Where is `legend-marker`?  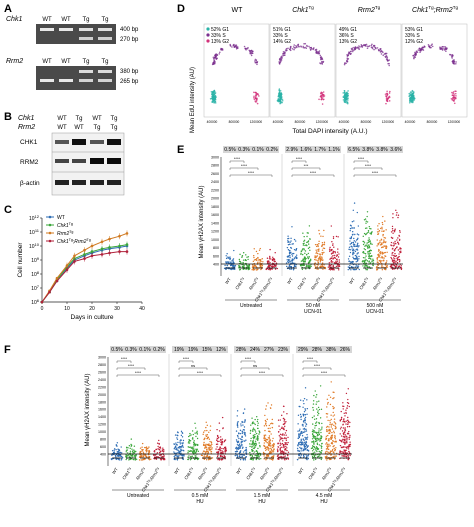
legend-marker is located at coordinates (50, 241).